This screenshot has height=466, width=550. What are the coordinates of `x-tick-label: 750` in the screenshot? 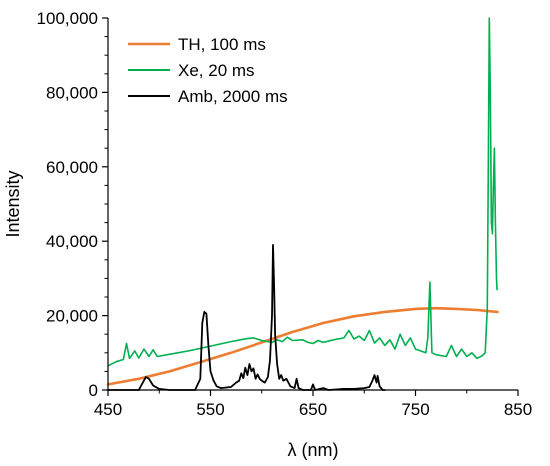 It's located at (415, 409).